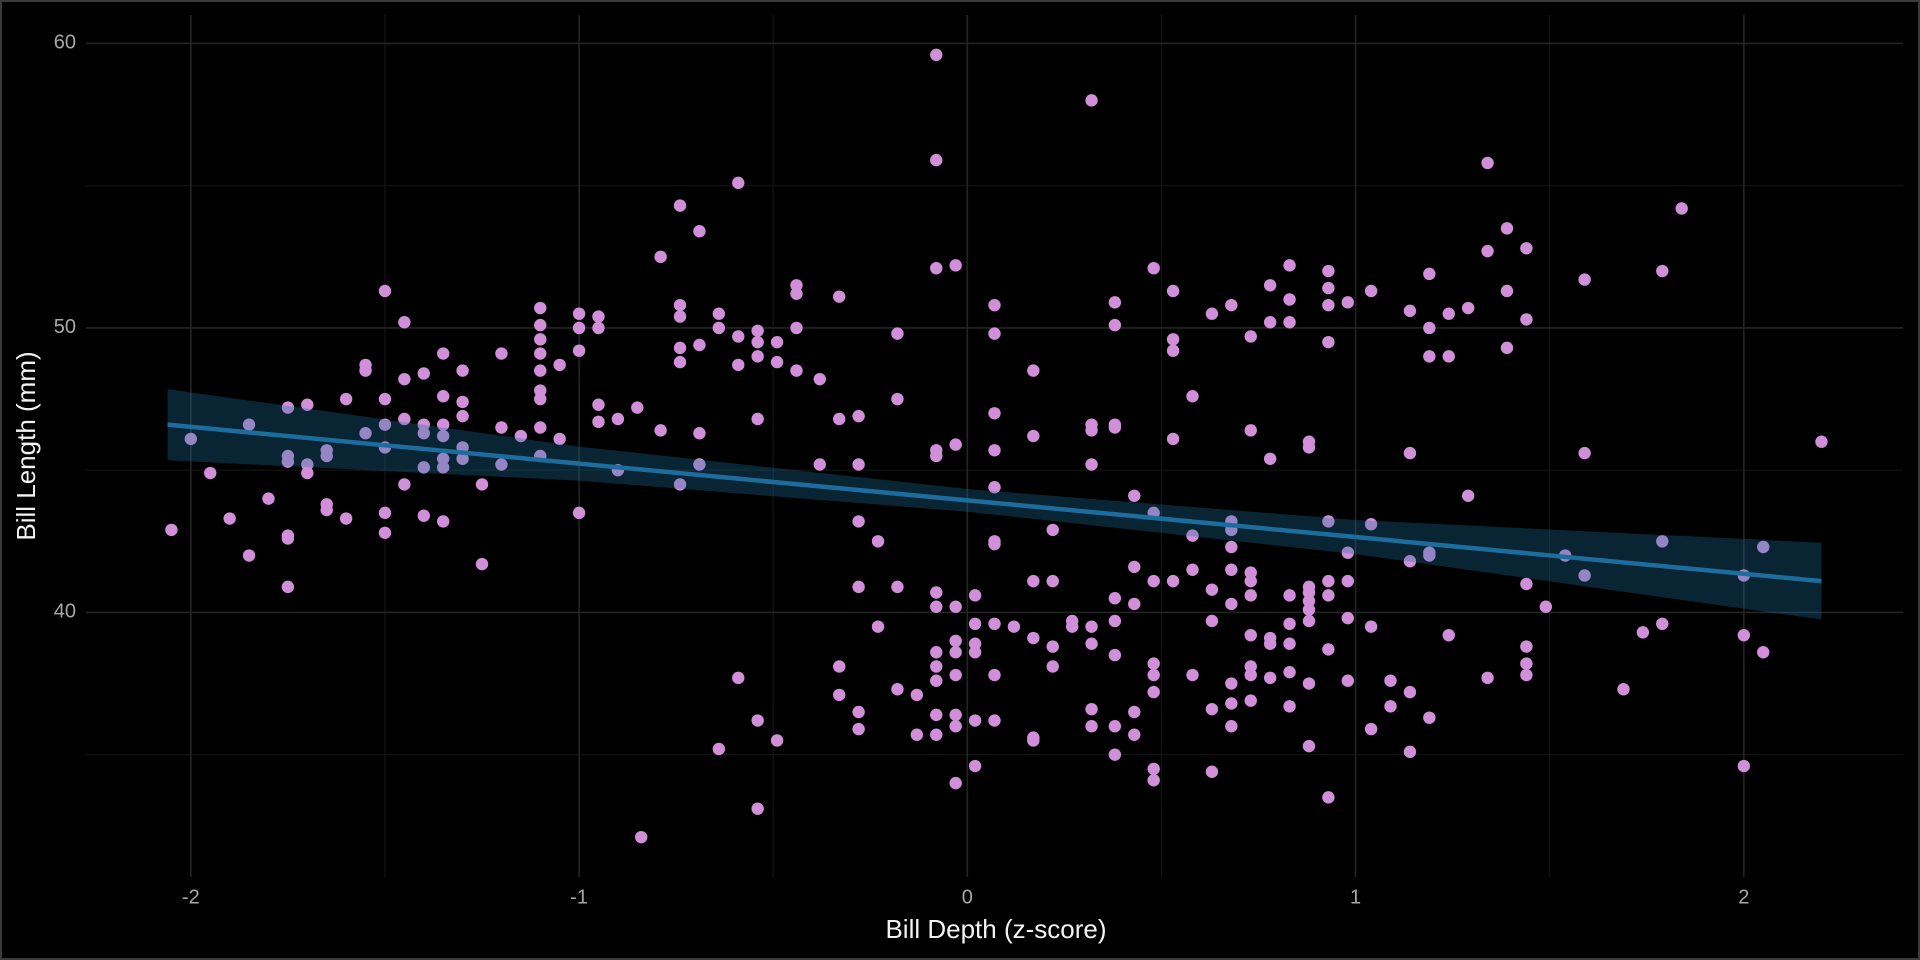 The height and width of the screenshot is (960, 1920). What do you see at coordinates (579, 897) in the screenshot?
I see `x-tick-label: -1` at bounding box center [579, 897].